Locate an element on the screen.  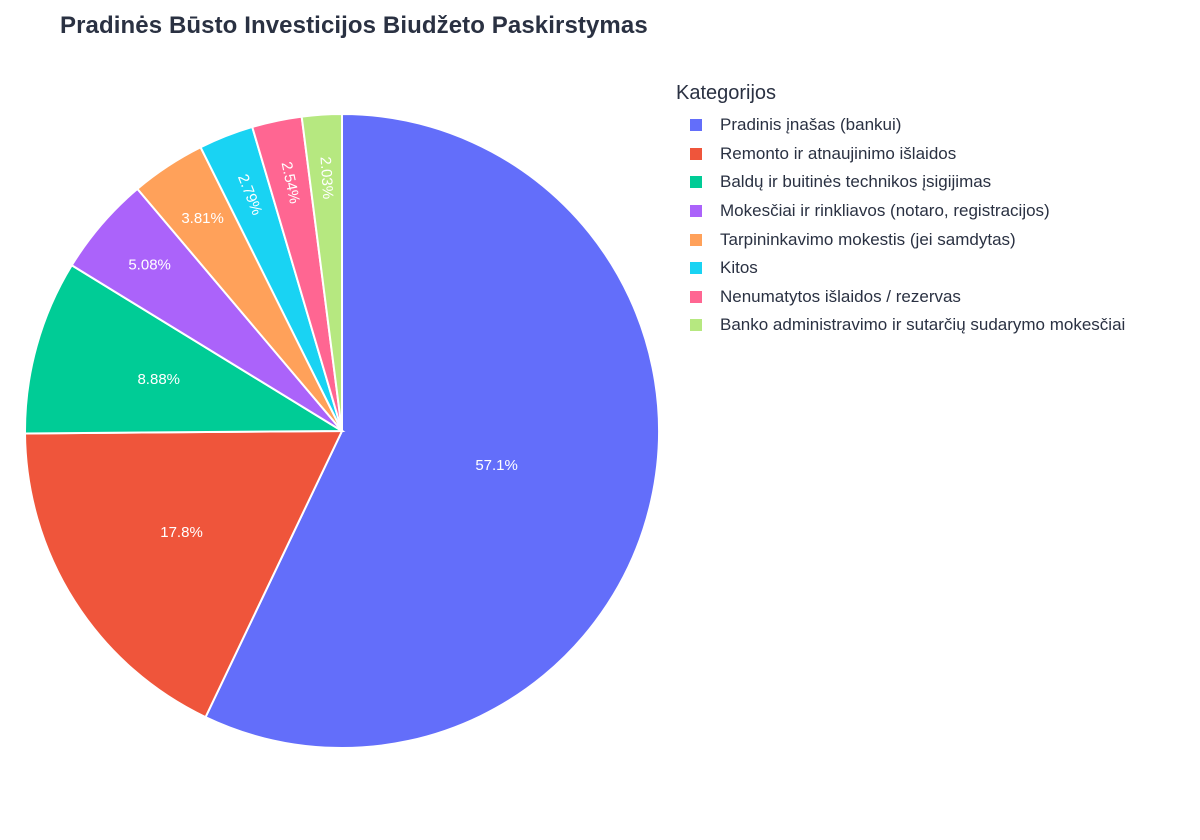
legend-item: Tarpininkavimo mokestis (jei samdytas) is located at coordinates (907, 239).